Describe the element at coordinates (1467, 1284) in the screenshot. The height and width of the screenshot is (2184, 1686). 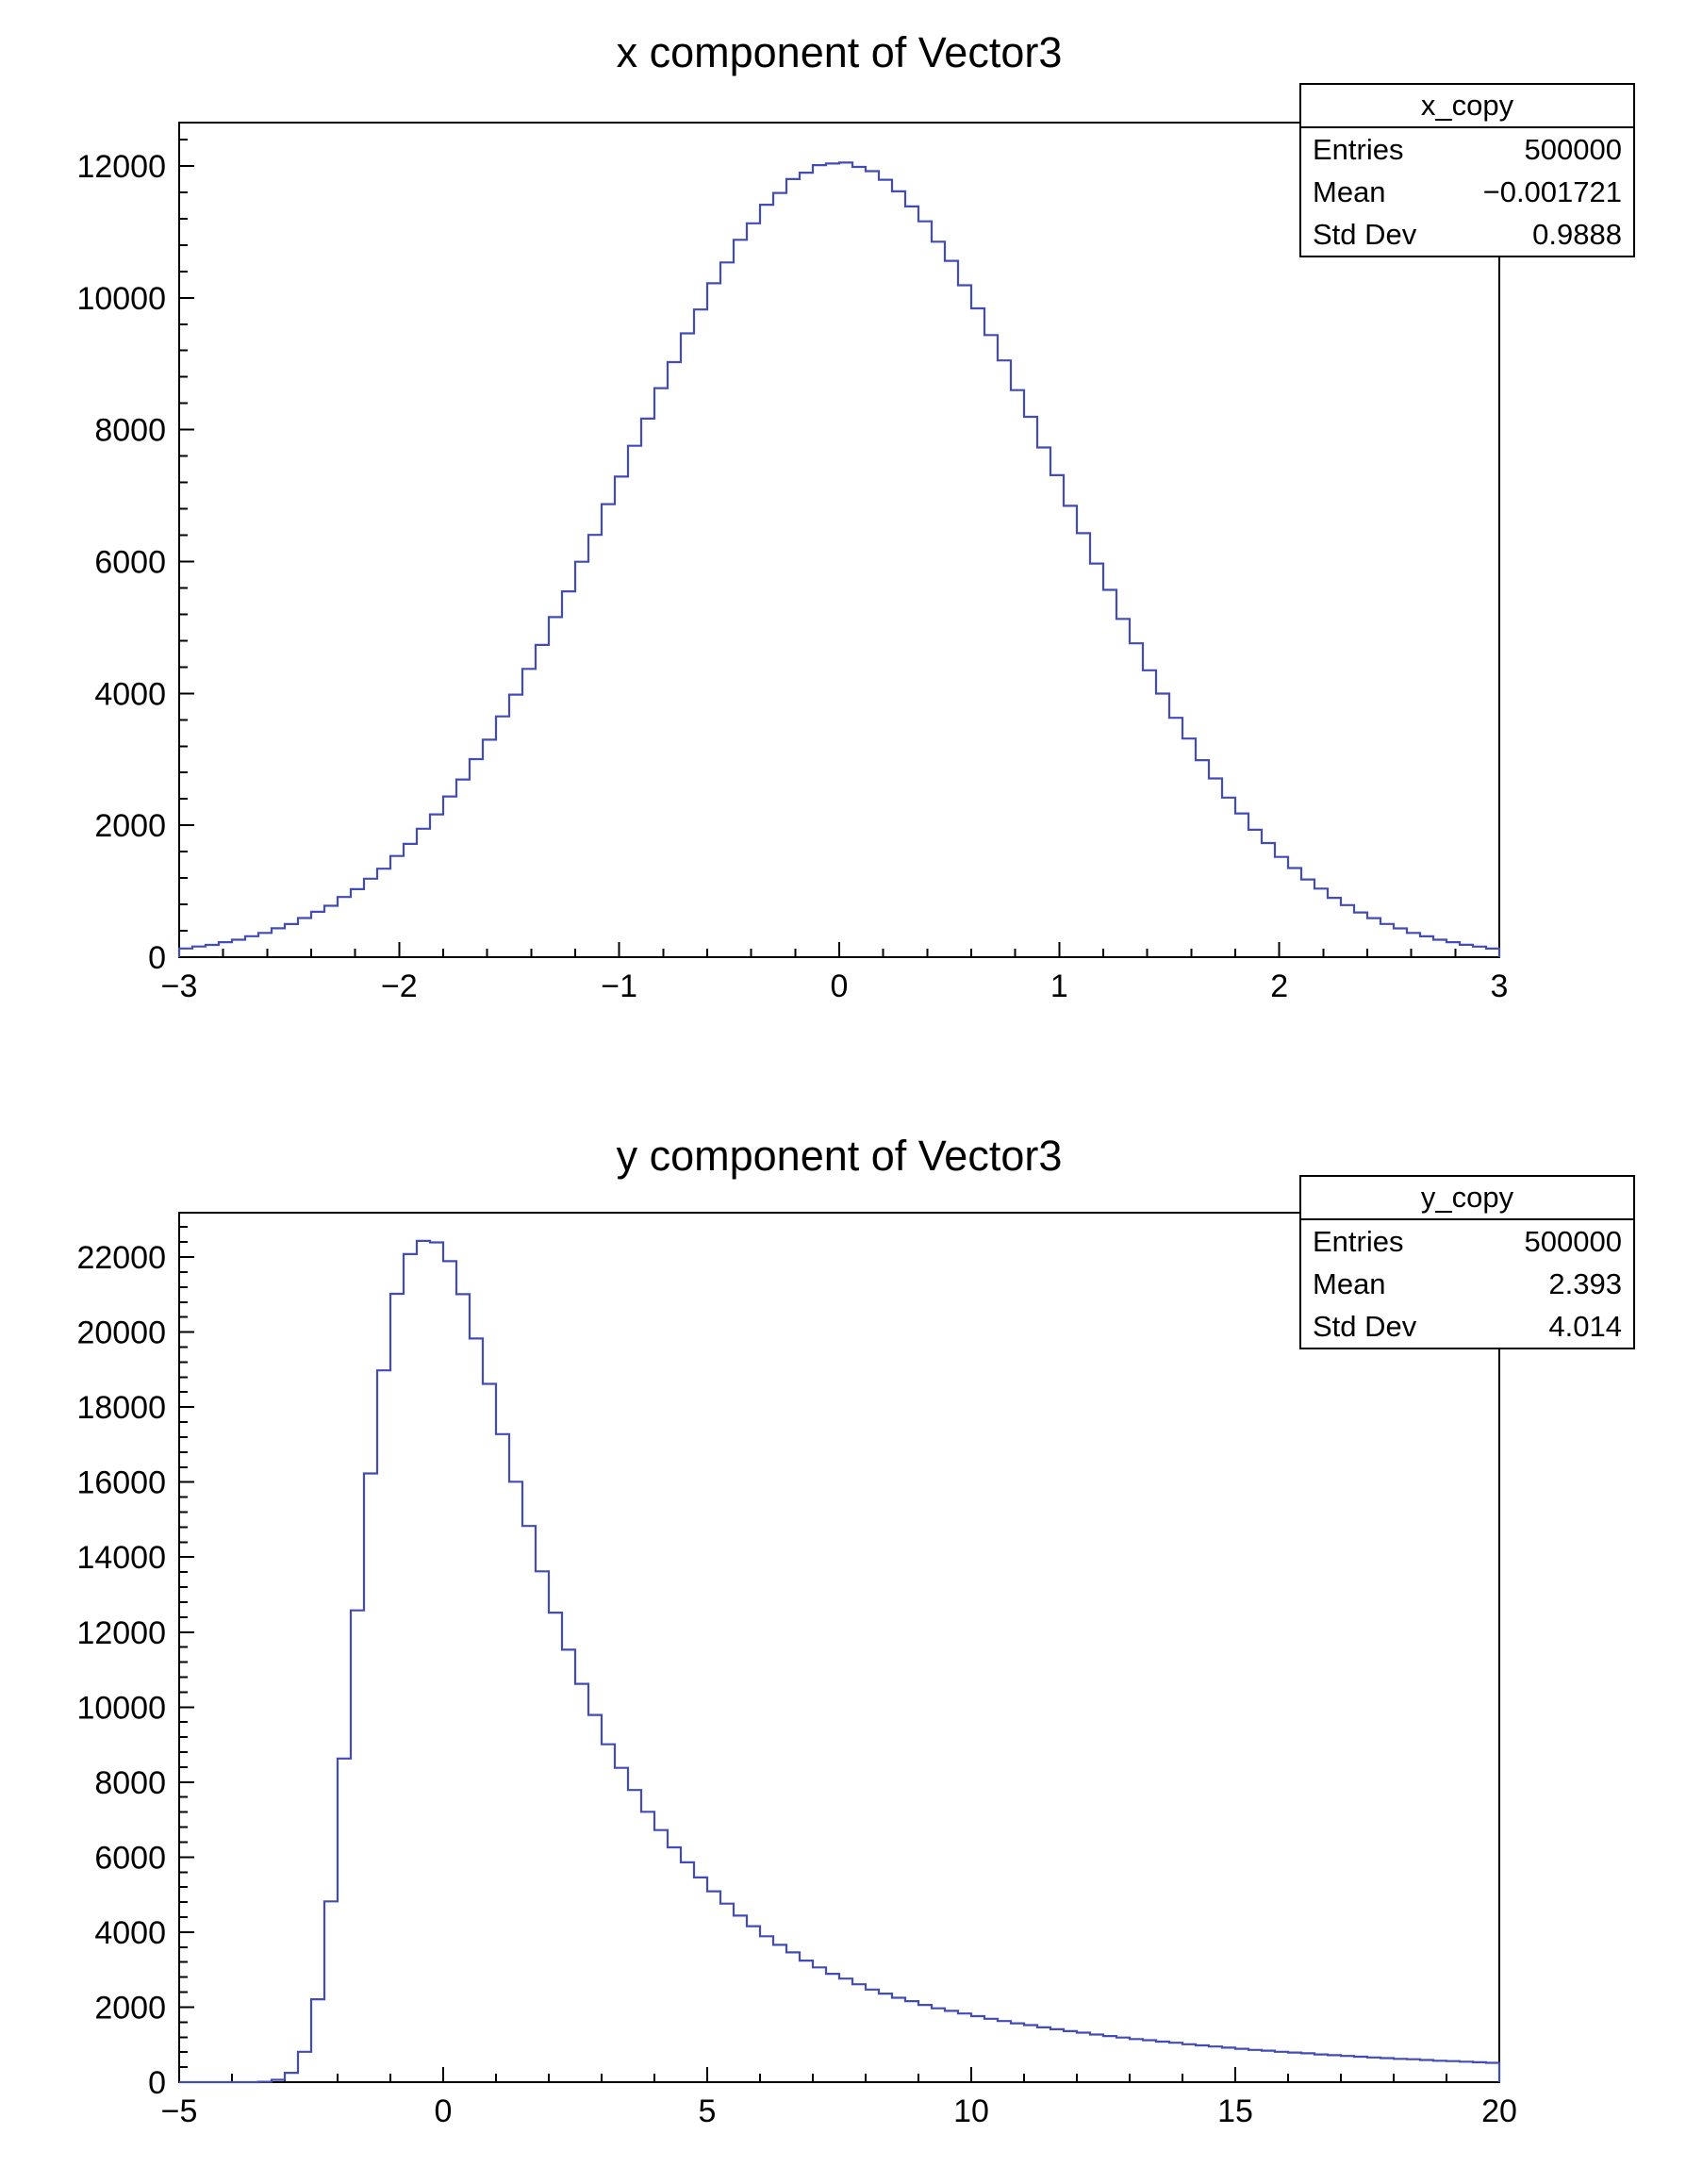
I see `stats-row: Mean 2.393` at that location.